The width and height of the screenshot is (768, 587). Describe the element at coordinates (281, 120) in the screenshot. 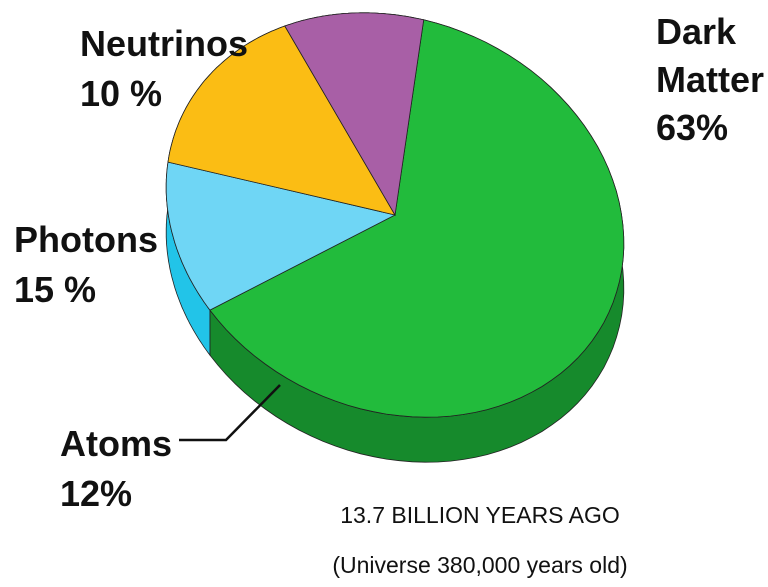

I see `photons-slice` at that location.